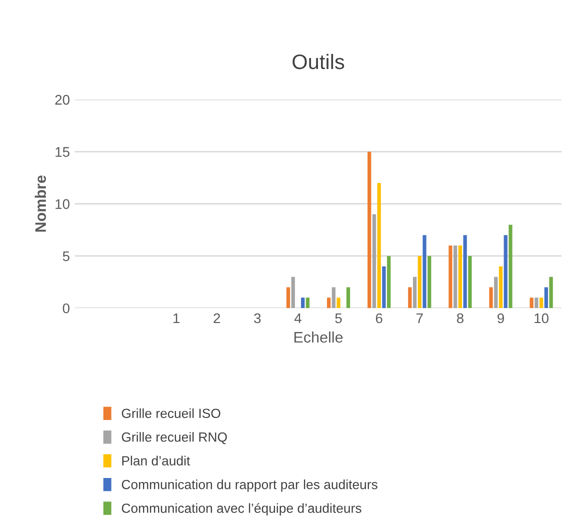 Image resolution: width=576 pixels, height=524 pixels. I want to click on y-tick-label: 20, so click(62, 99).